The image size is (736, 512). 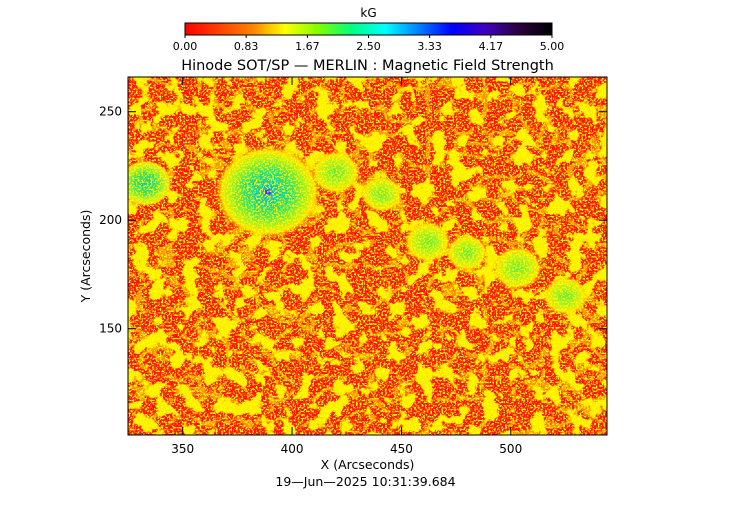 What do you see at coordinates (307, 46) in the screenshot?
I see `colorbar-tick-label: 1.67` at bounding box center [307, 46].